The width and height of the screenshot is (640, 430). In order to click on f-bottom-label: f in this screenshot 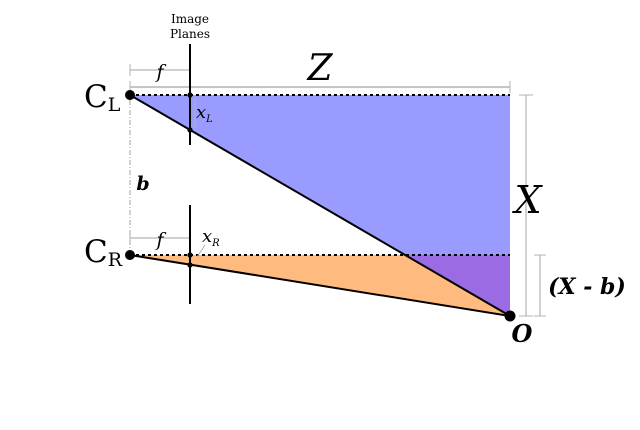, I will do `click(160, 240)`.